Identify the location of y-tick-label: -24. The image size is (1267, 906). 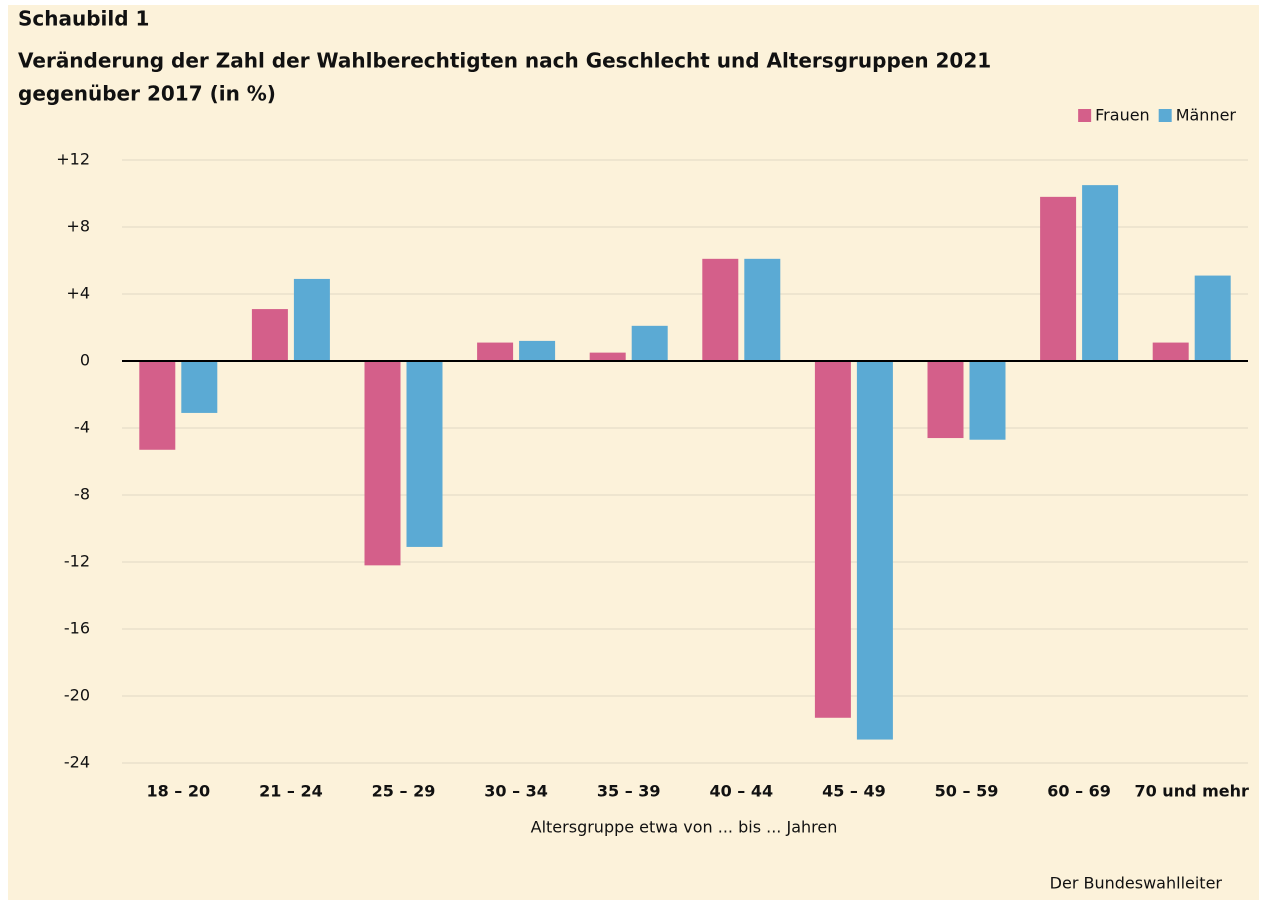
(77, 762).